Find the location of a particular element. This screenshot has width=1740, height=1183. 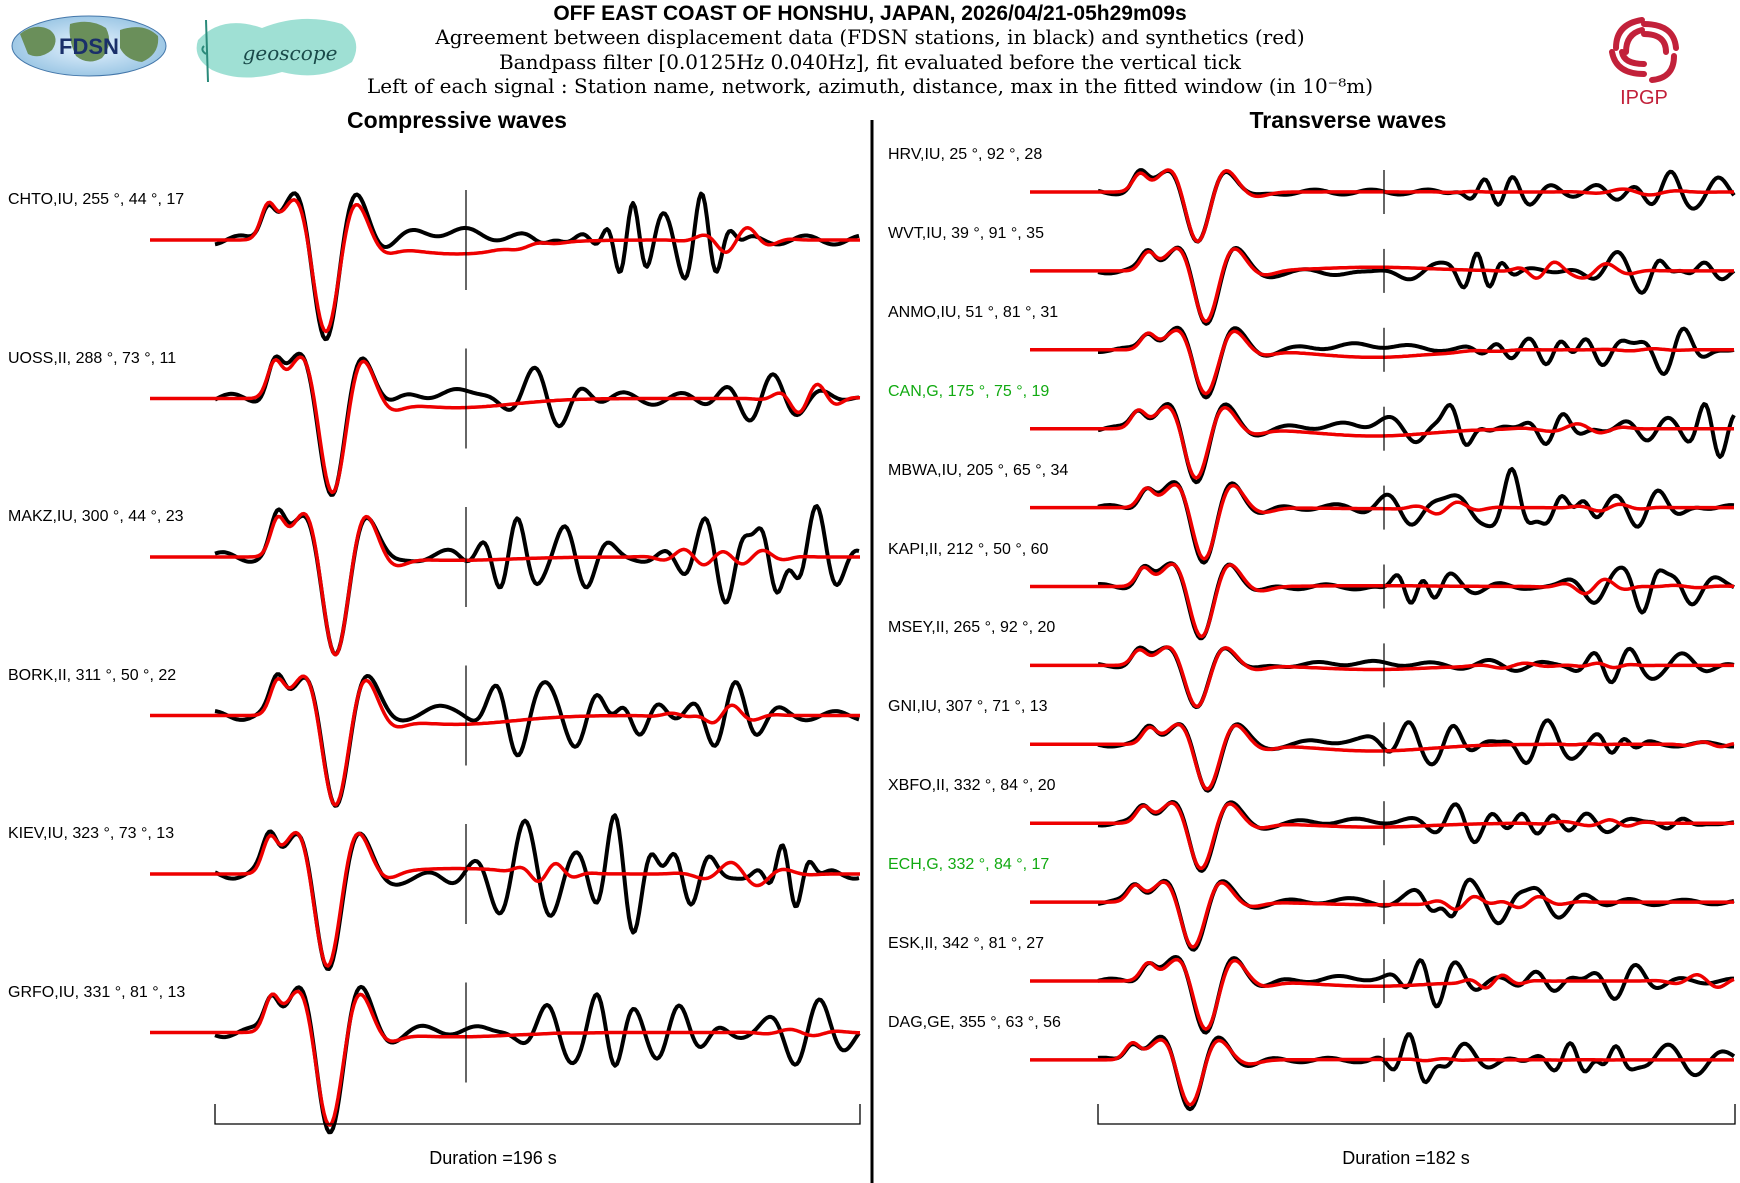

data-trace-mbwa is located at coordinates (1416, 516).